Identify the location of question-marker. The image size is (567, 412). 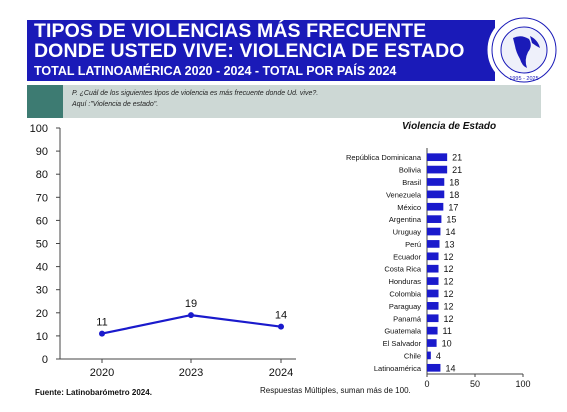
(45, 101).